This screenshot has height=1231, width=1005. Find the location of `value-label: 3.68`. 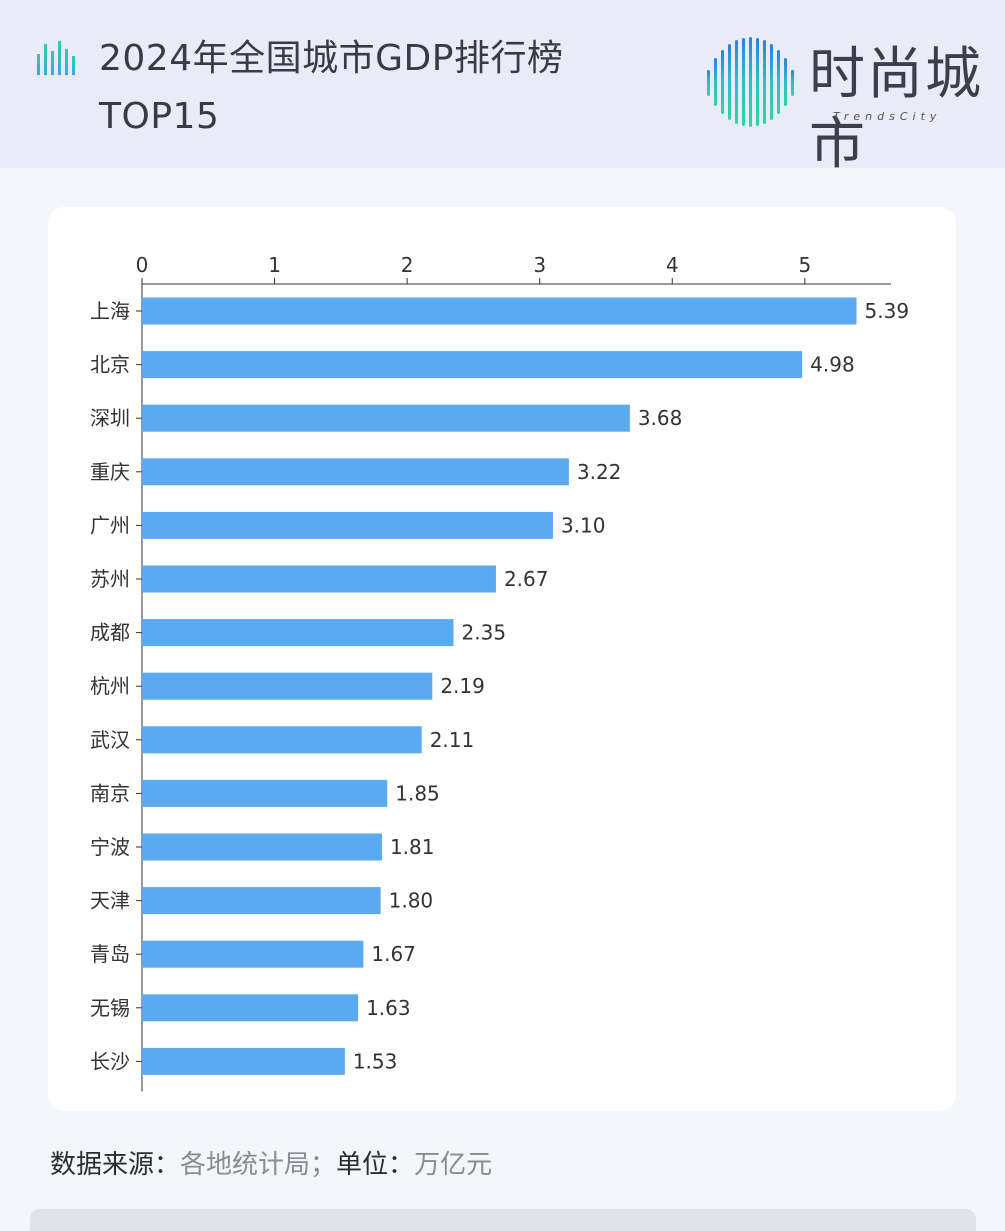

value-label: 3.68 is located at coordinates (660, 418).